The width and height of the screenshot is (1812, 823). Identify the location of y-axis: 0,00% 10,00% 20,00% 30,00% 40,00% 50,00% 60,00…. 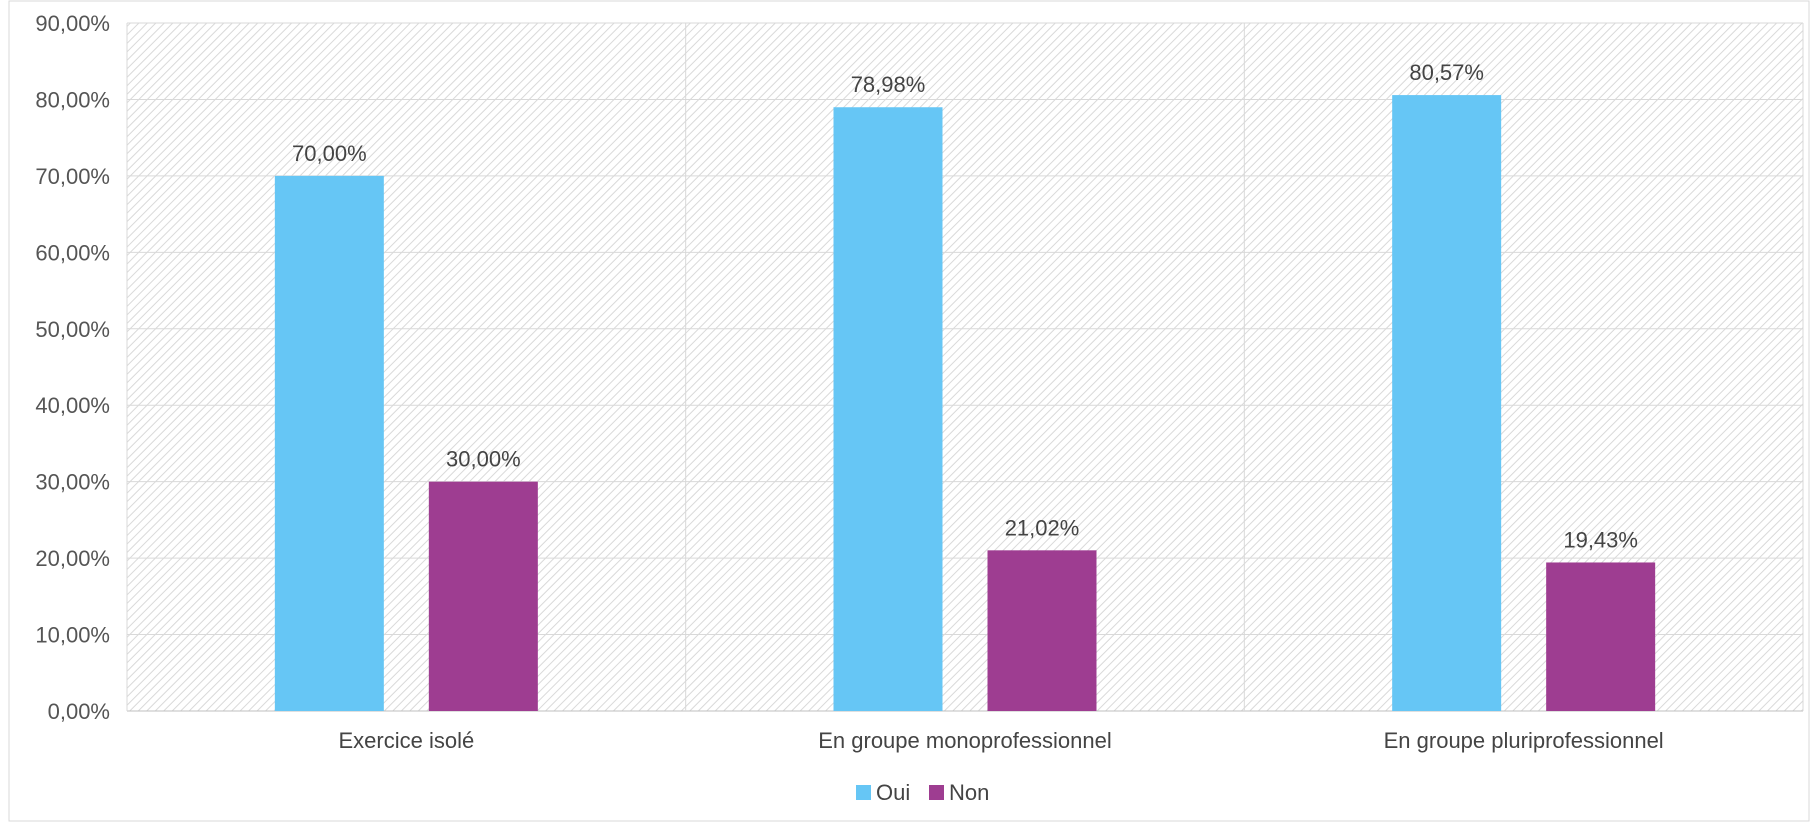
(72, 367).